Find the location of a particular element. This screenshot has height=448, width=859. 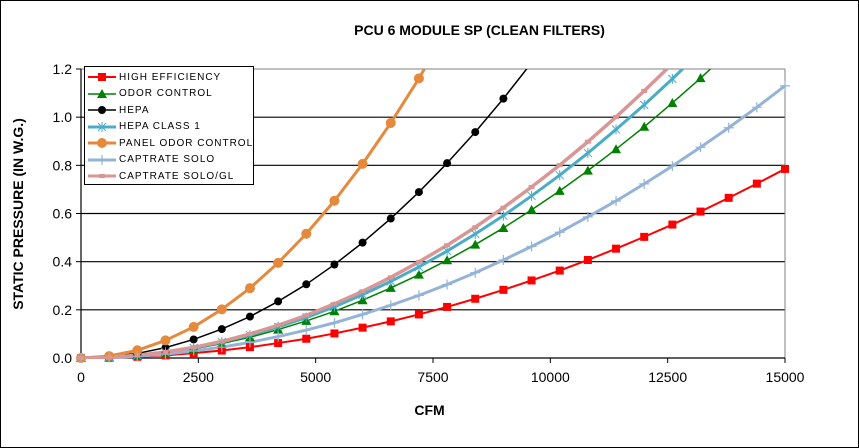

x-tick-label: 7500 is located at coordinates (432, 377).